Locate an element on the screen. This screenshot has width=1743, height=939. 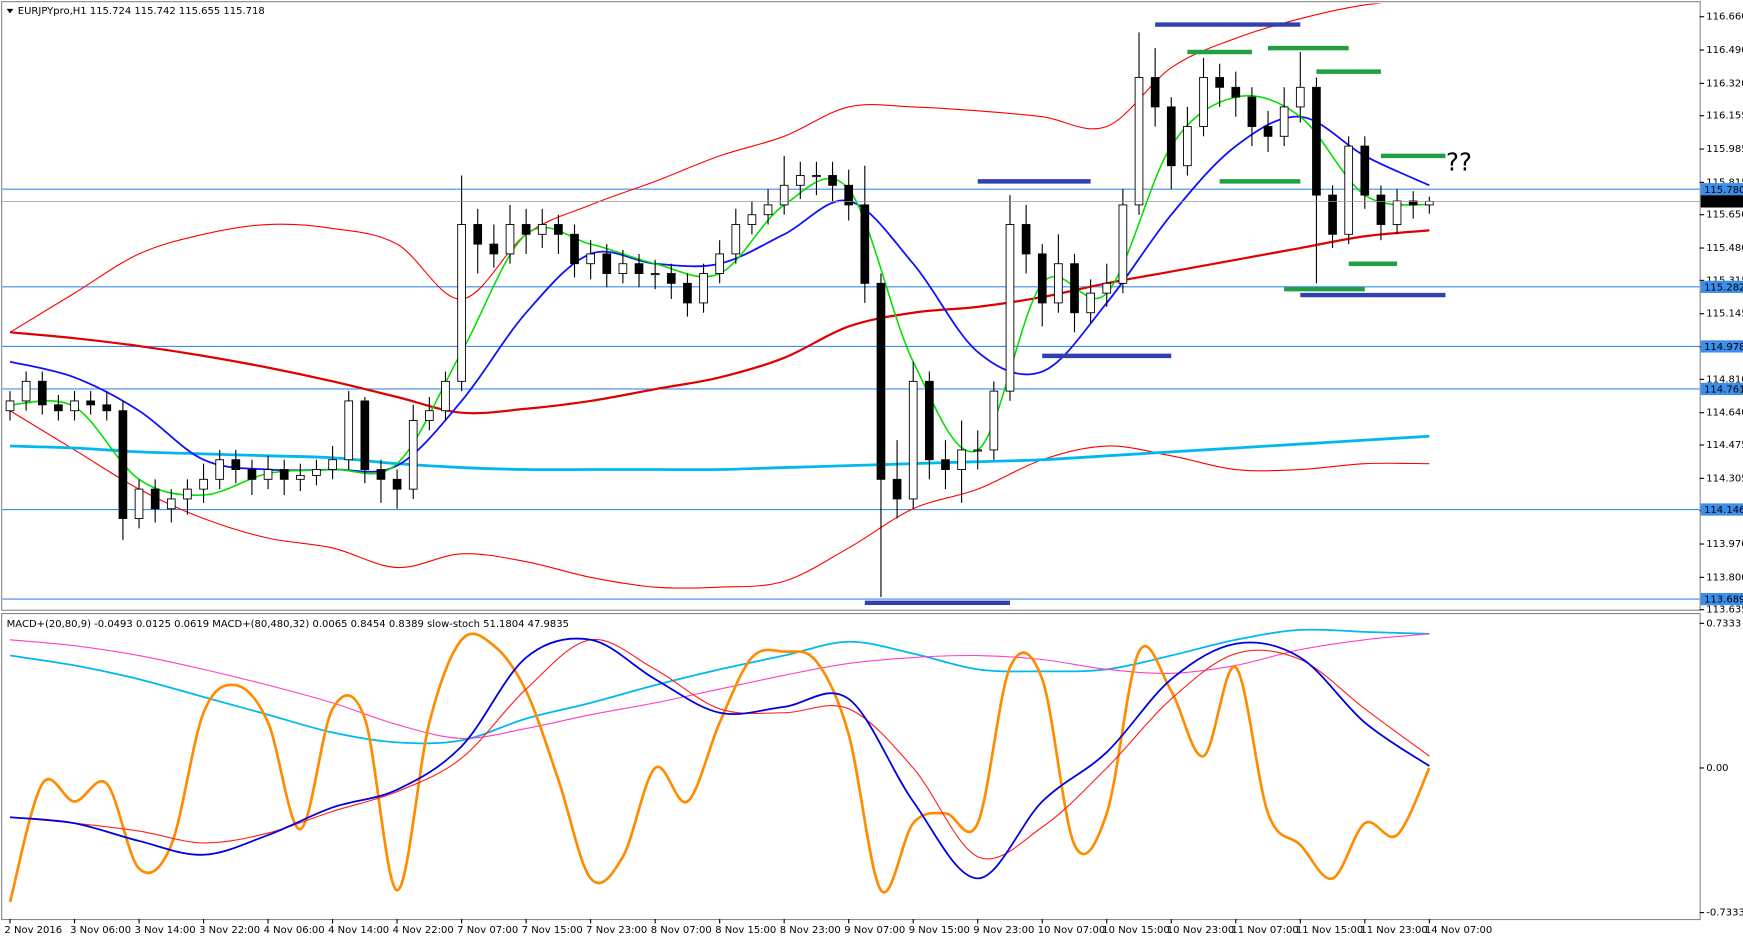
x-tick-label: 4 Nov 22:00 is located at coordinates (423, 930).